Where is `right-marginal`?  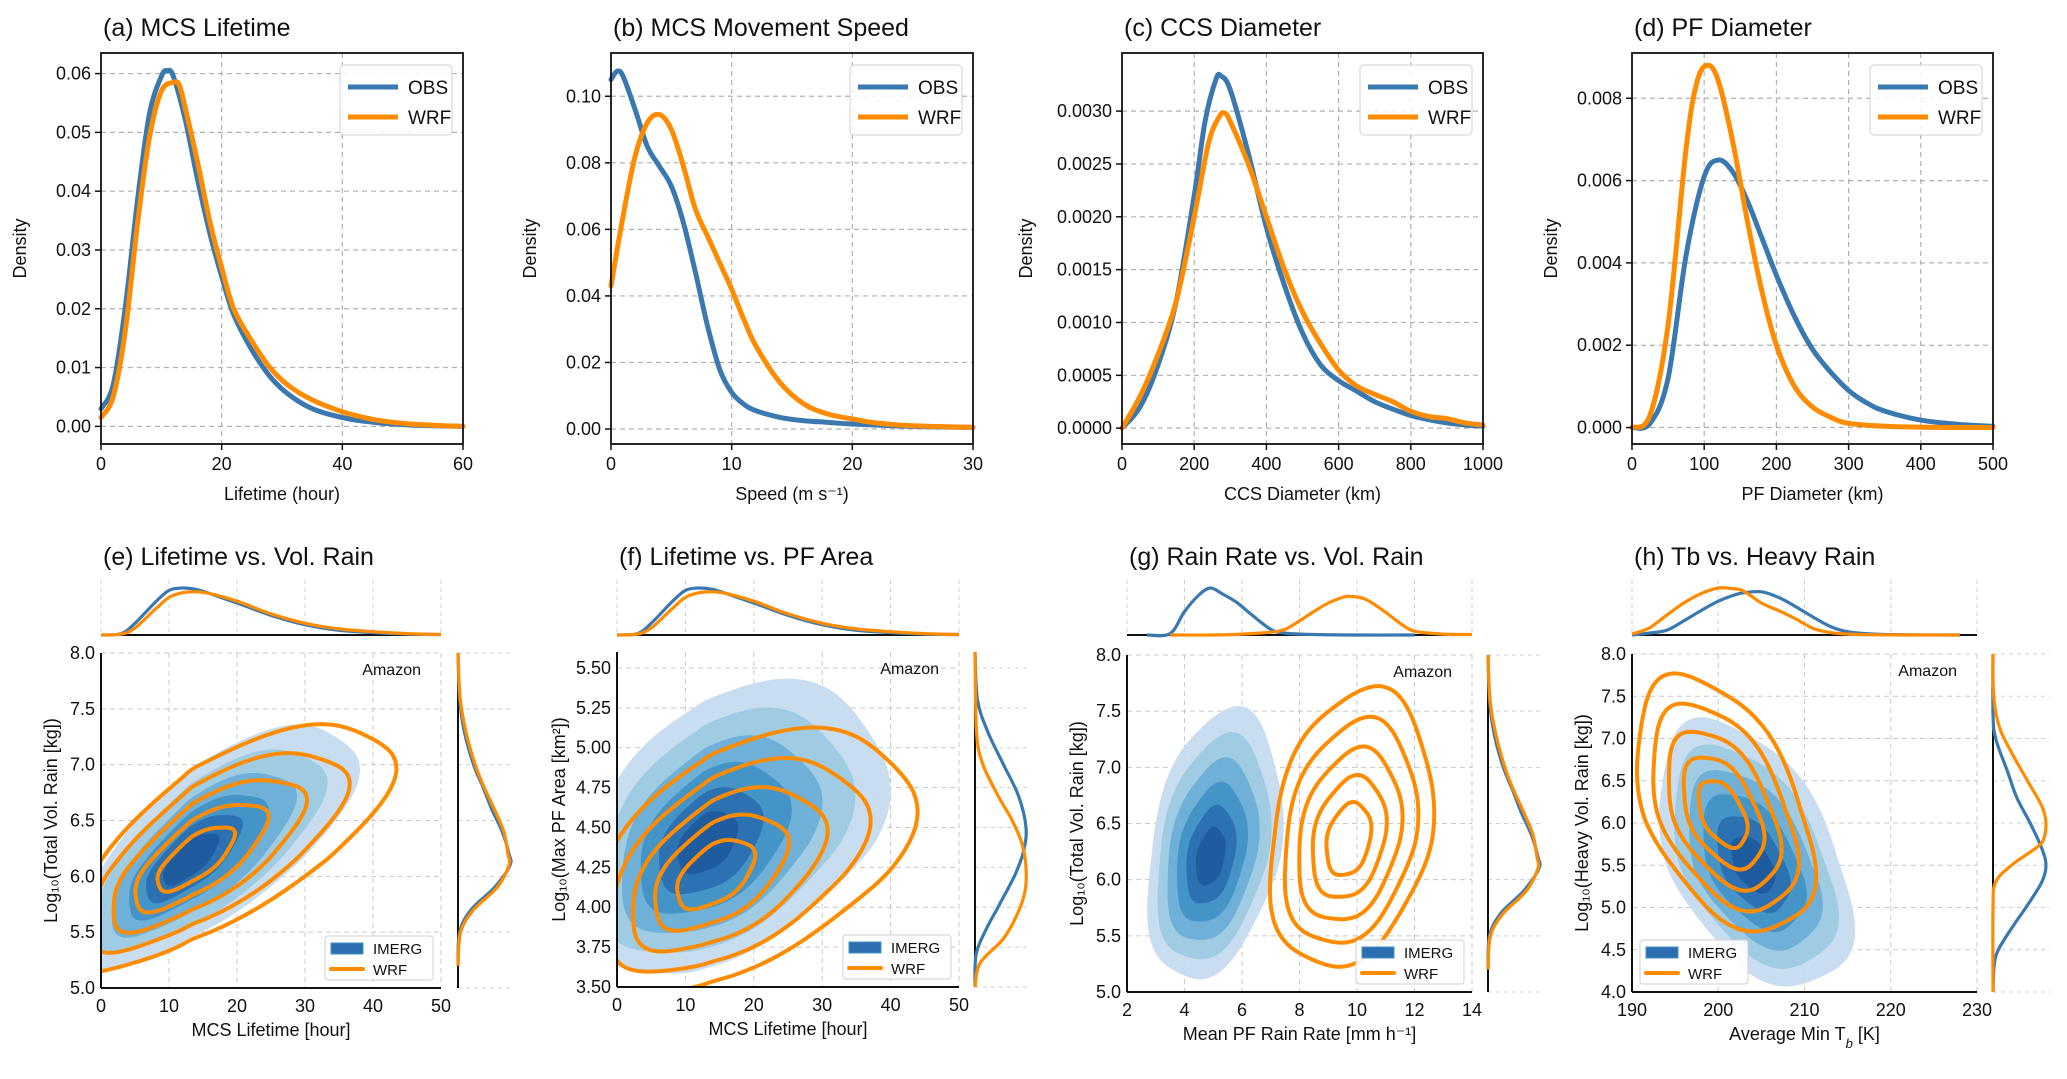 right-marginal is located at coordinates (1514, 823).